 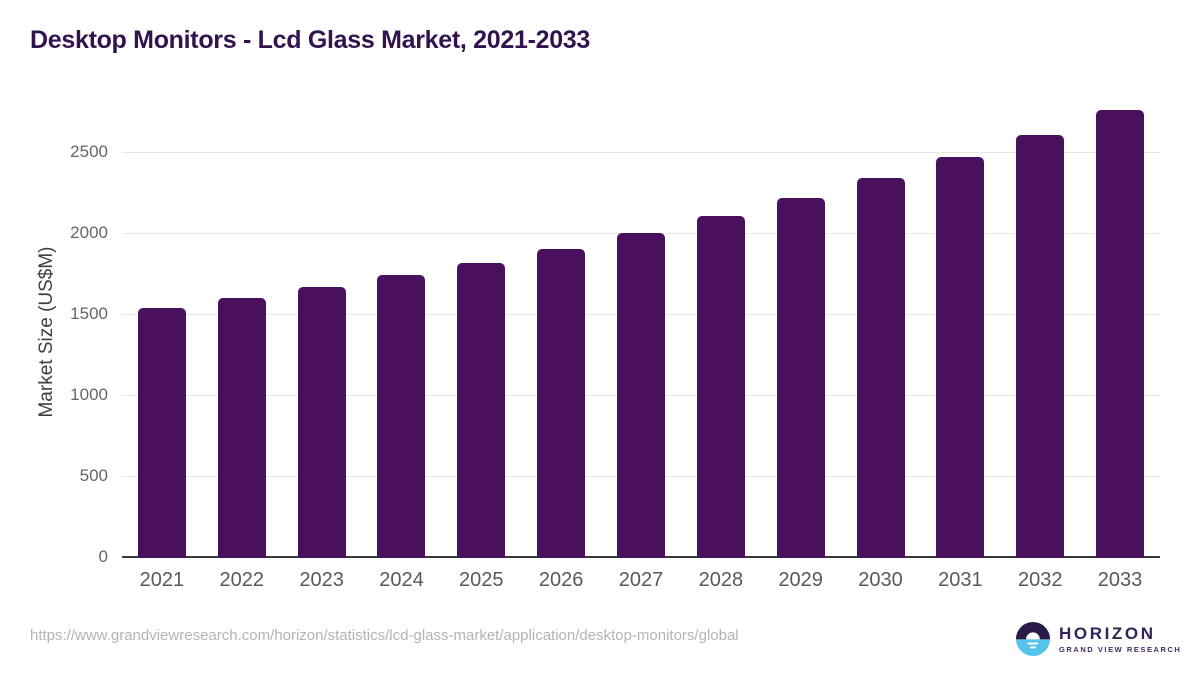 What do you see at coordinates (321, 422) in the screenshot?
I see `bar-2023` at bounding box center [321, 422].